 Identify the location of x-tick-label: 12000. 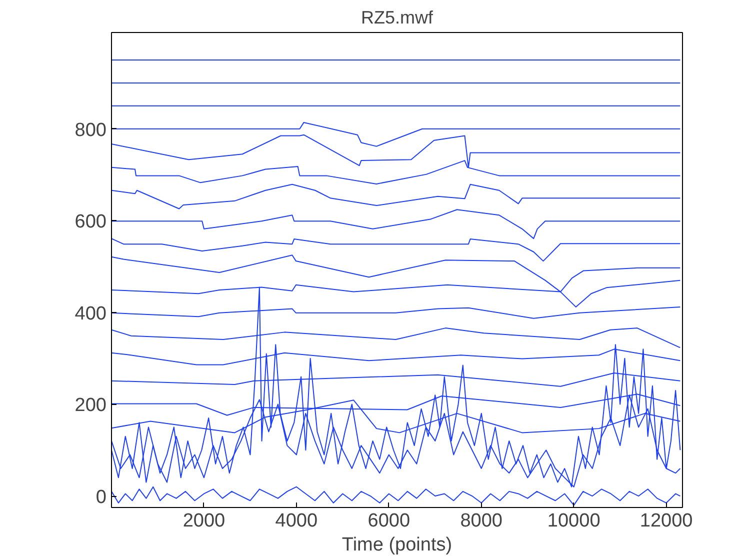
(666, 521).